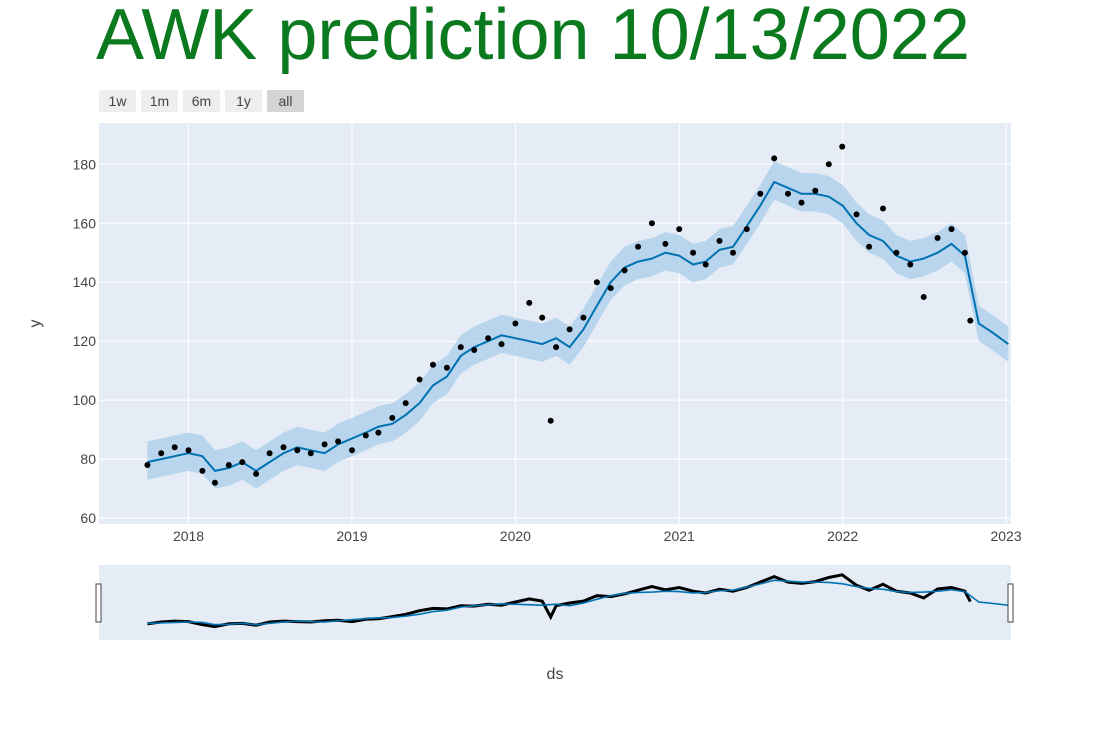 The height and width of the screenshot is (740, 1110). What do you see at coordinates (1010, 603) in the screenshot?
I see `rangeslider-right-handle` at bounding box center [1010, 603].